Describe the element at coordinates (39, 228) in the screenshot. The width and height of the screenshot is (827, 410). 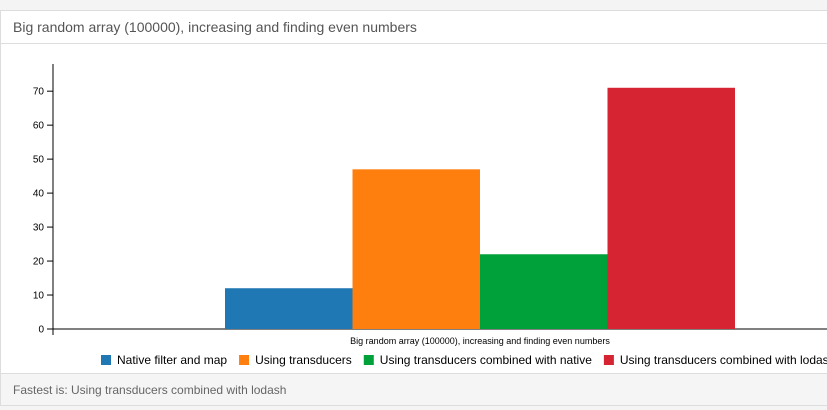
I see `y-tick-label: 30` at that location.